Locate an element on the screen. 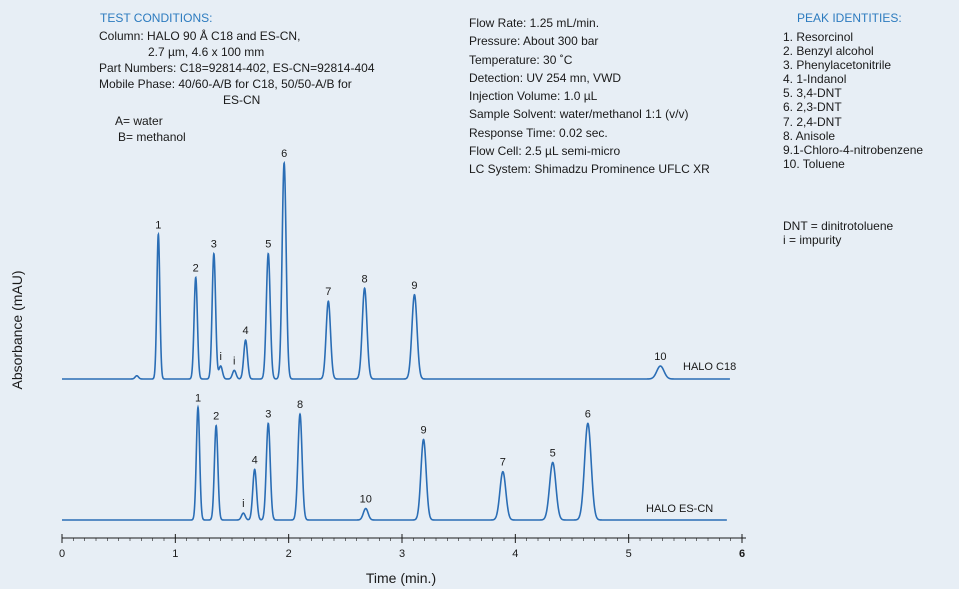  peak-identity-item: 4. 1-Indanol is located at coordinates (815, 79).